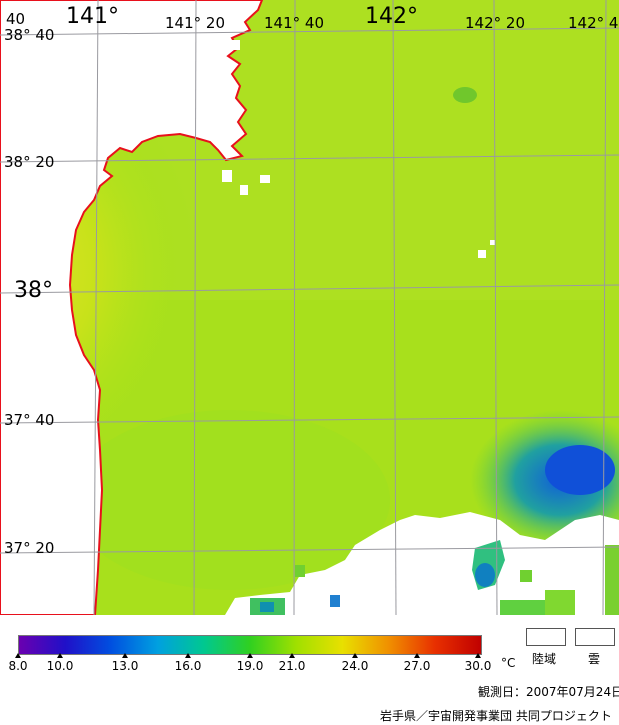  I want to click on unit-label: °C, so click(508, 663).